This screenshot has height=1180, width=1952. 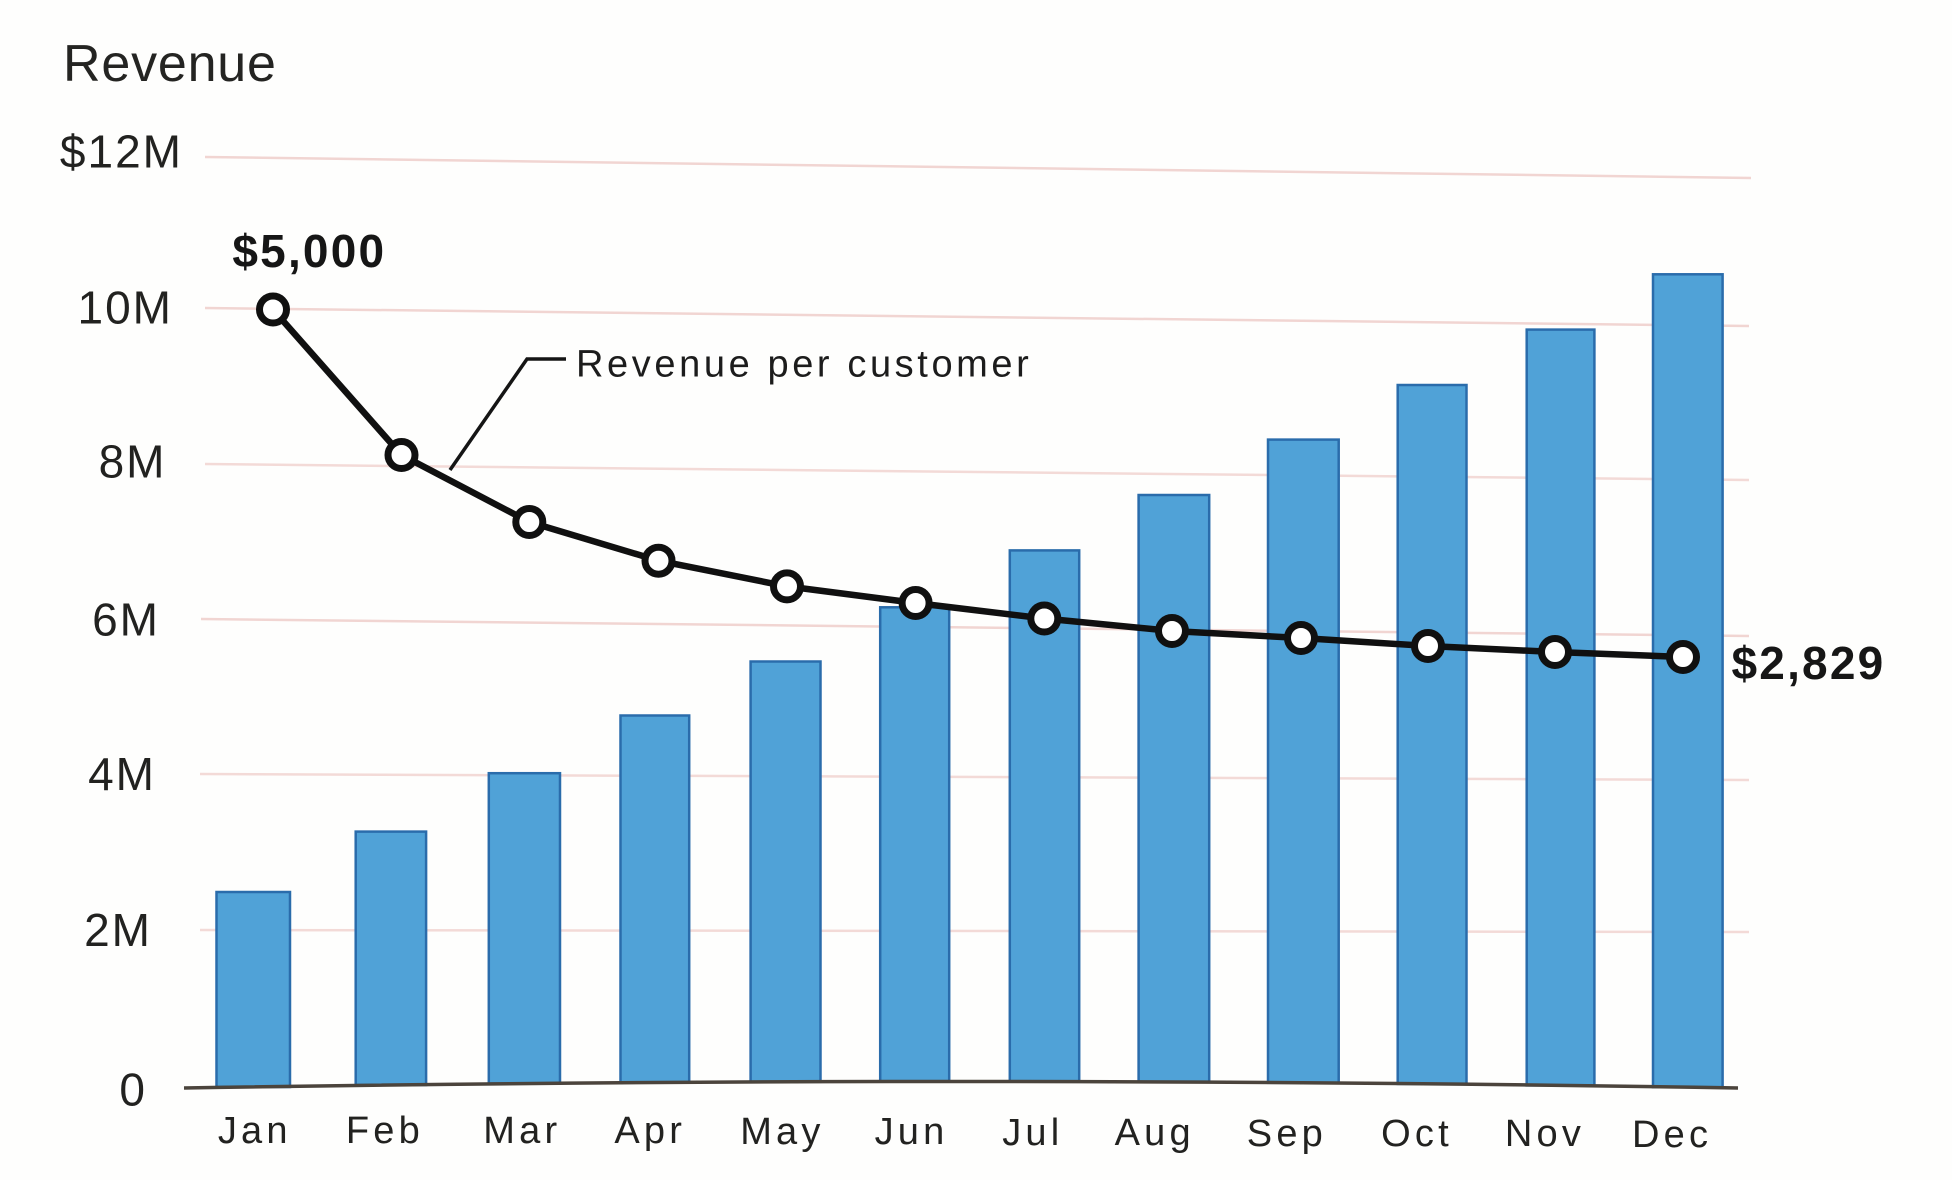 I want to click on svg-text: Sep, so click(x=1287, y=1134).